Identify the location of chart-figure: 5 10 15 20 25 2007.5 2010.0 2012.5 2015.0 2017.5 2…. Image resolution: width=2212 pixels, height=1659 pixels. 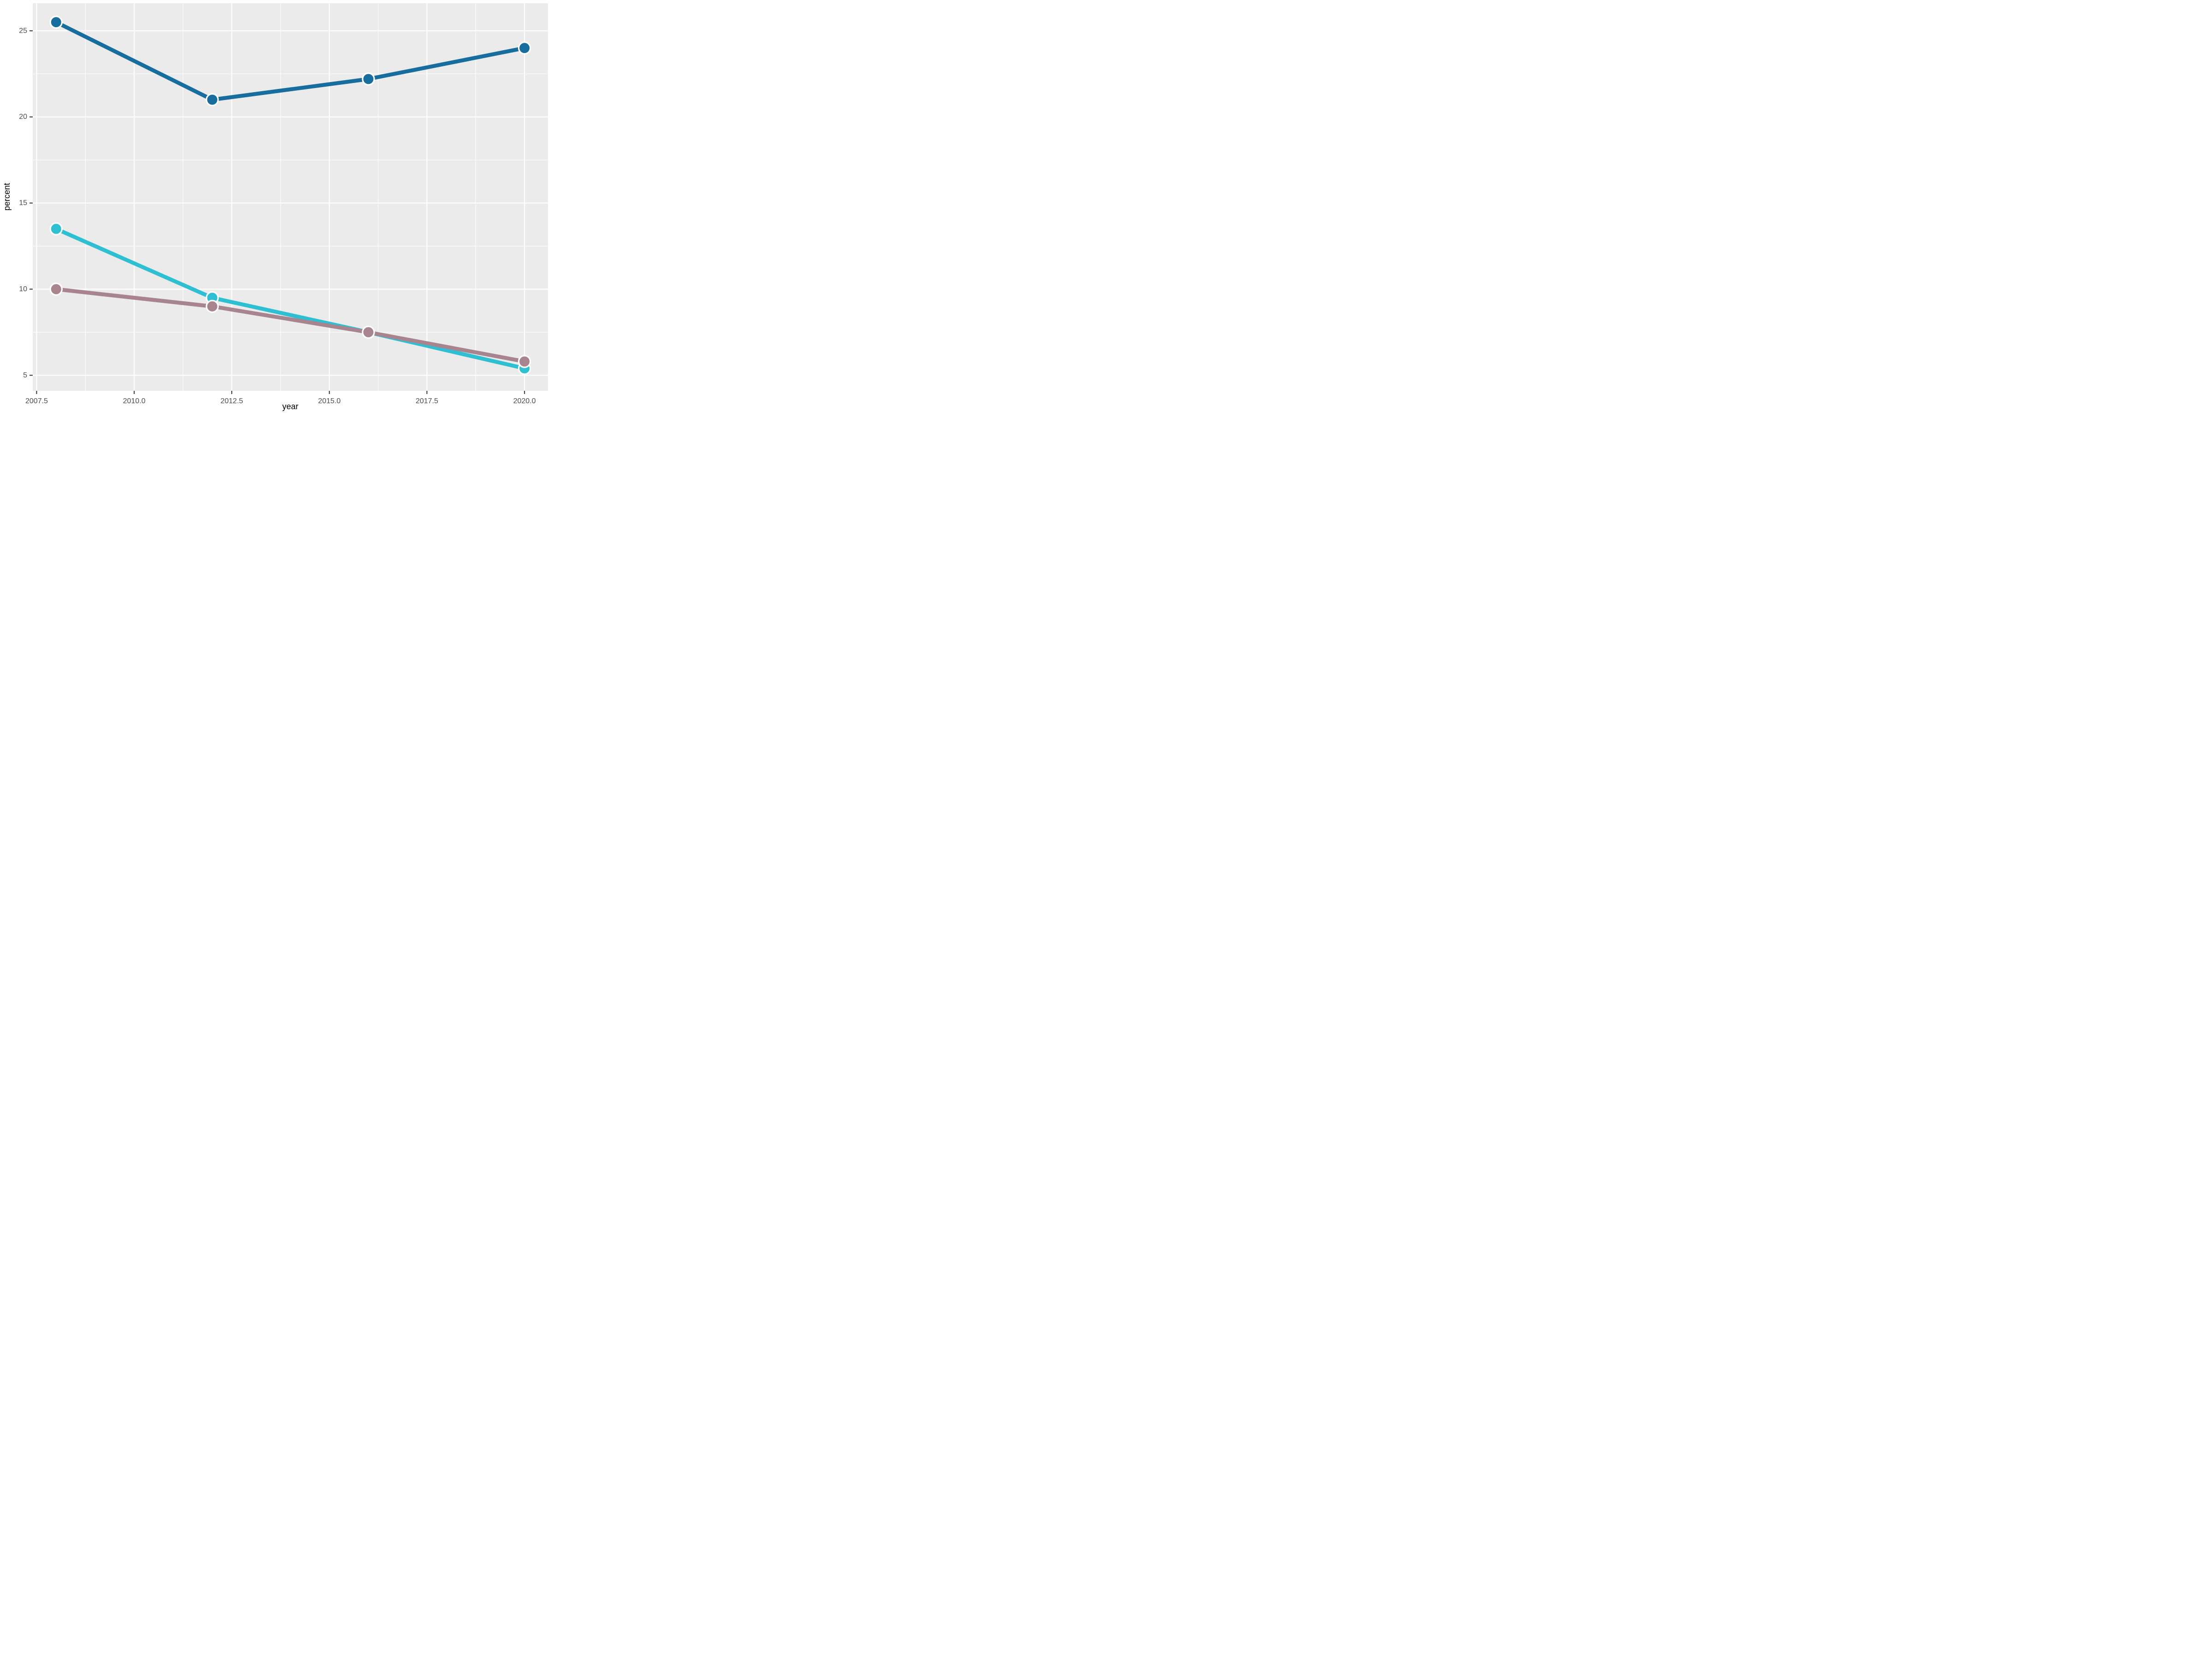
(276, 207).